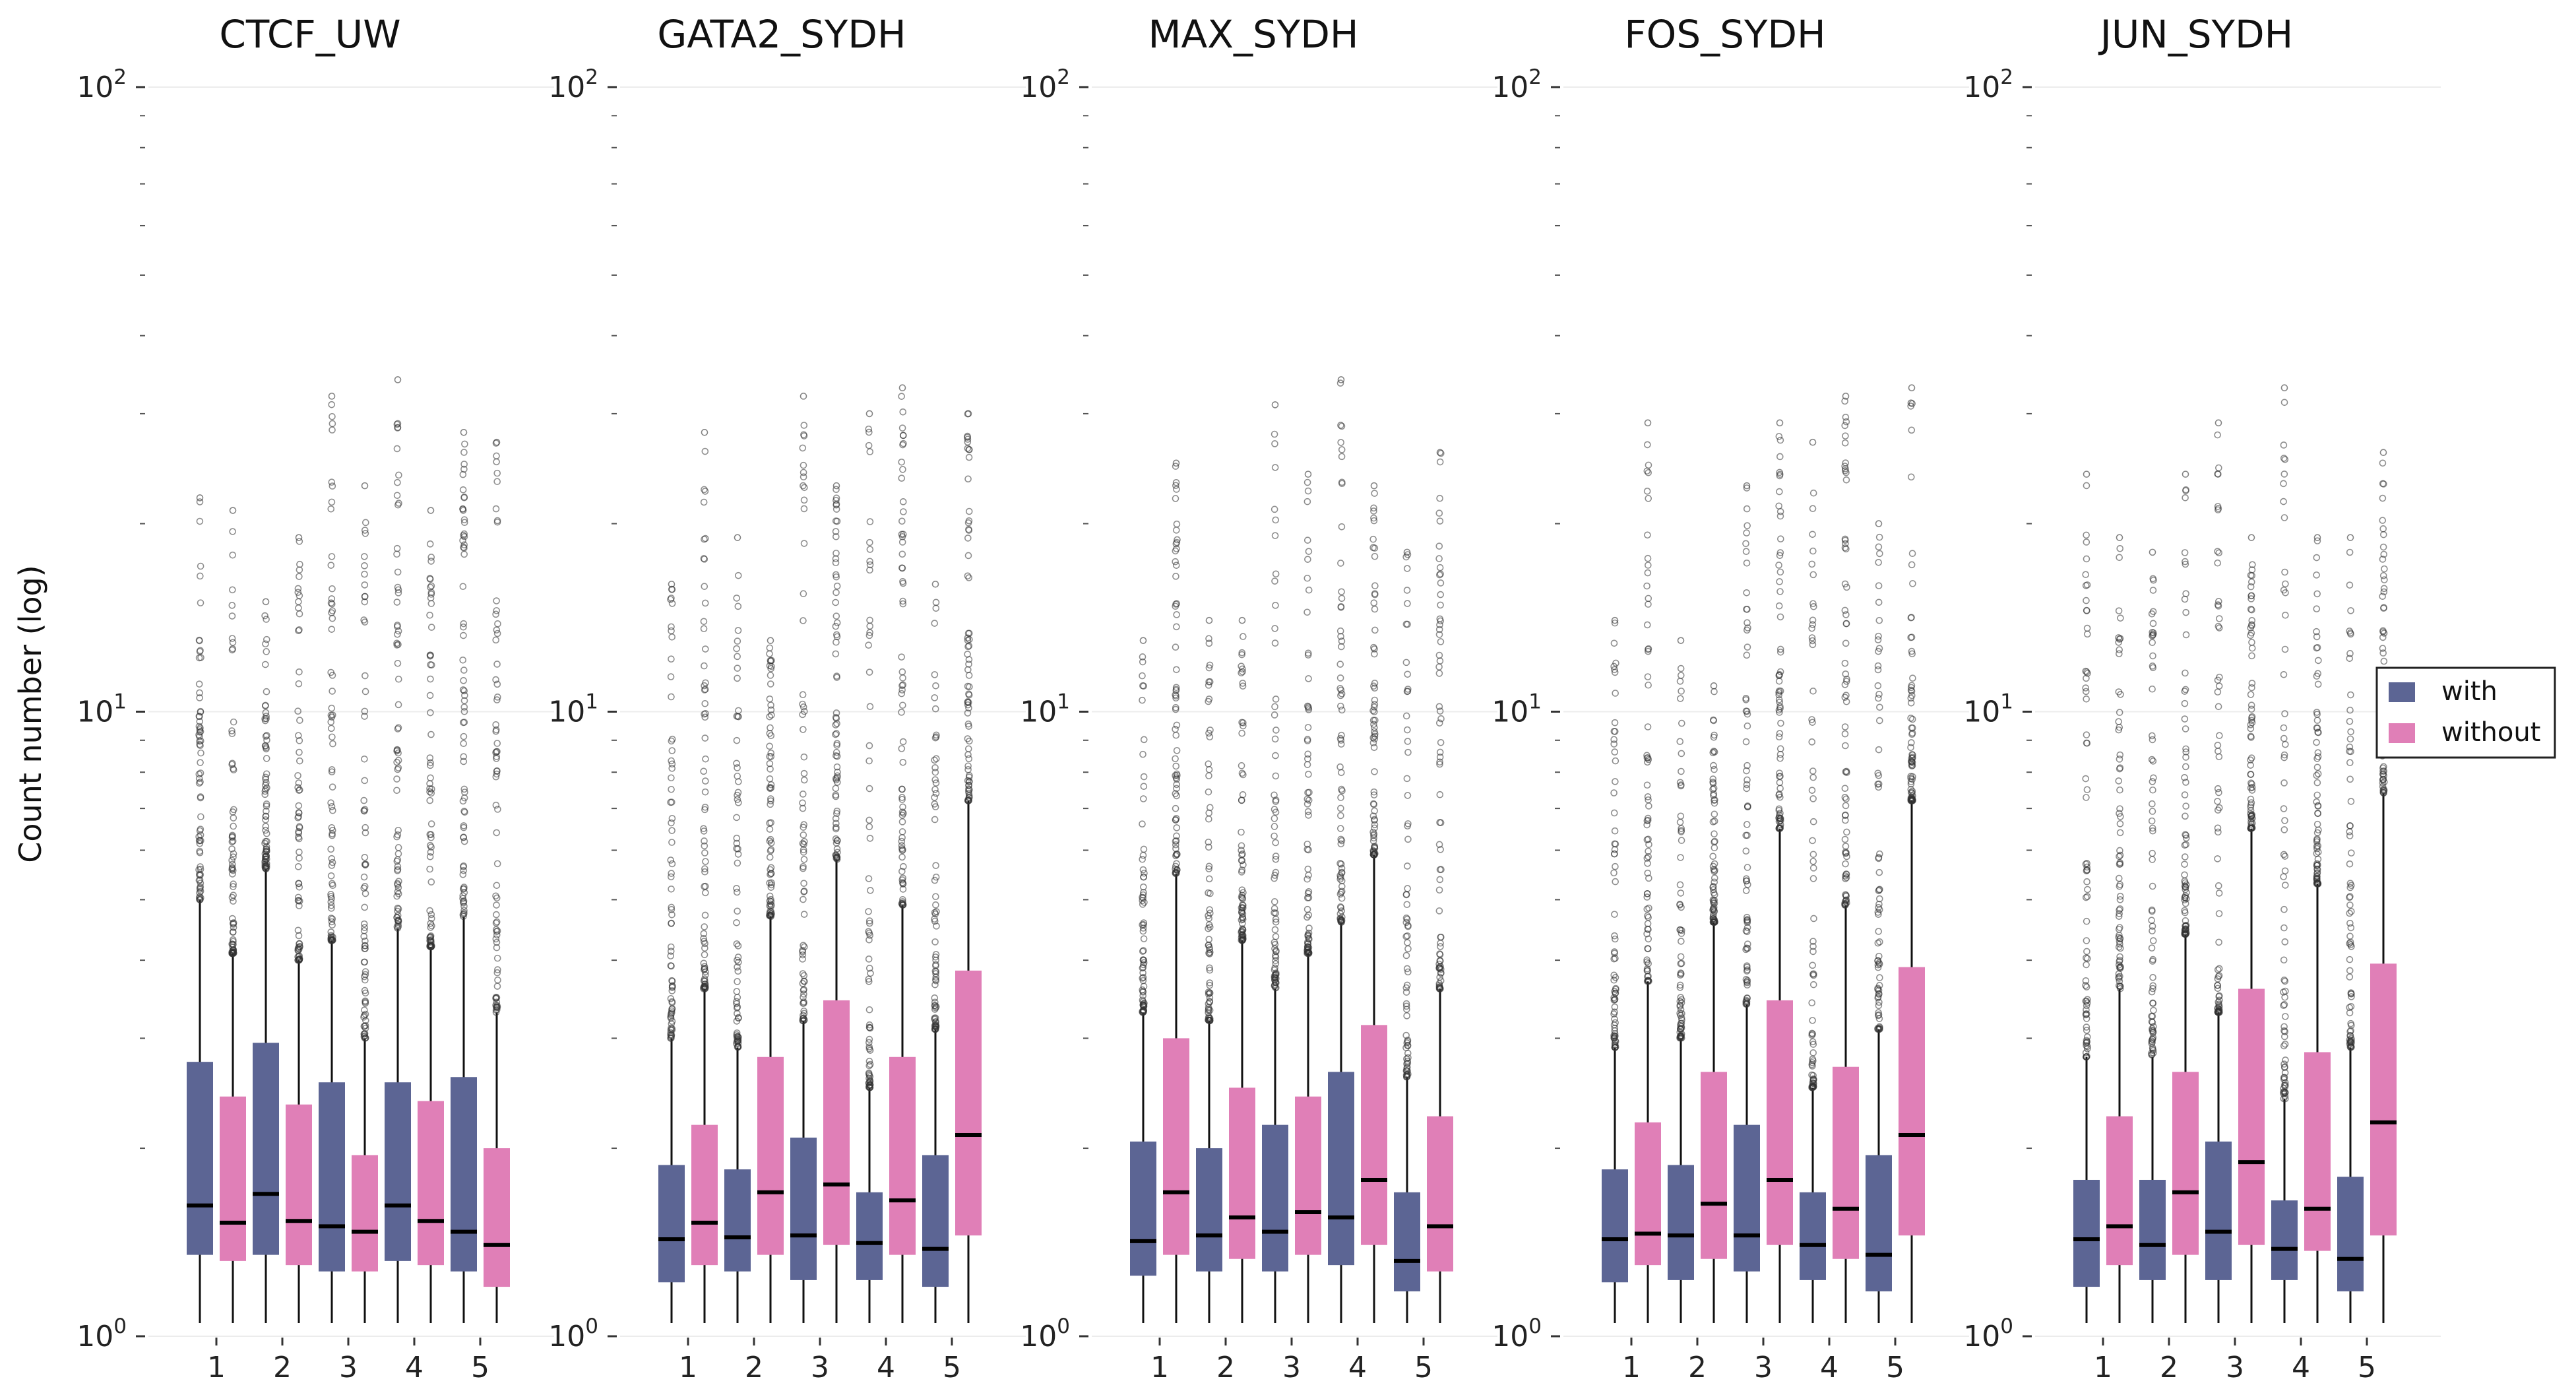 The image size is (2576, 1393). I want to click on outlier-max-point, so click(1912, 388).